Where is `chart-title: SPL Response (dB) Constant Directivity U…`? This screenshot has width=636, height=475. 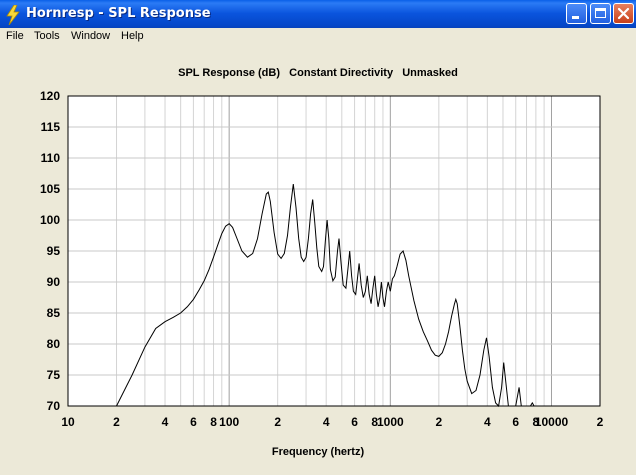
chart-title: SPL Response (dB) Constant Directivity U… is located at coordinates (318, 73).